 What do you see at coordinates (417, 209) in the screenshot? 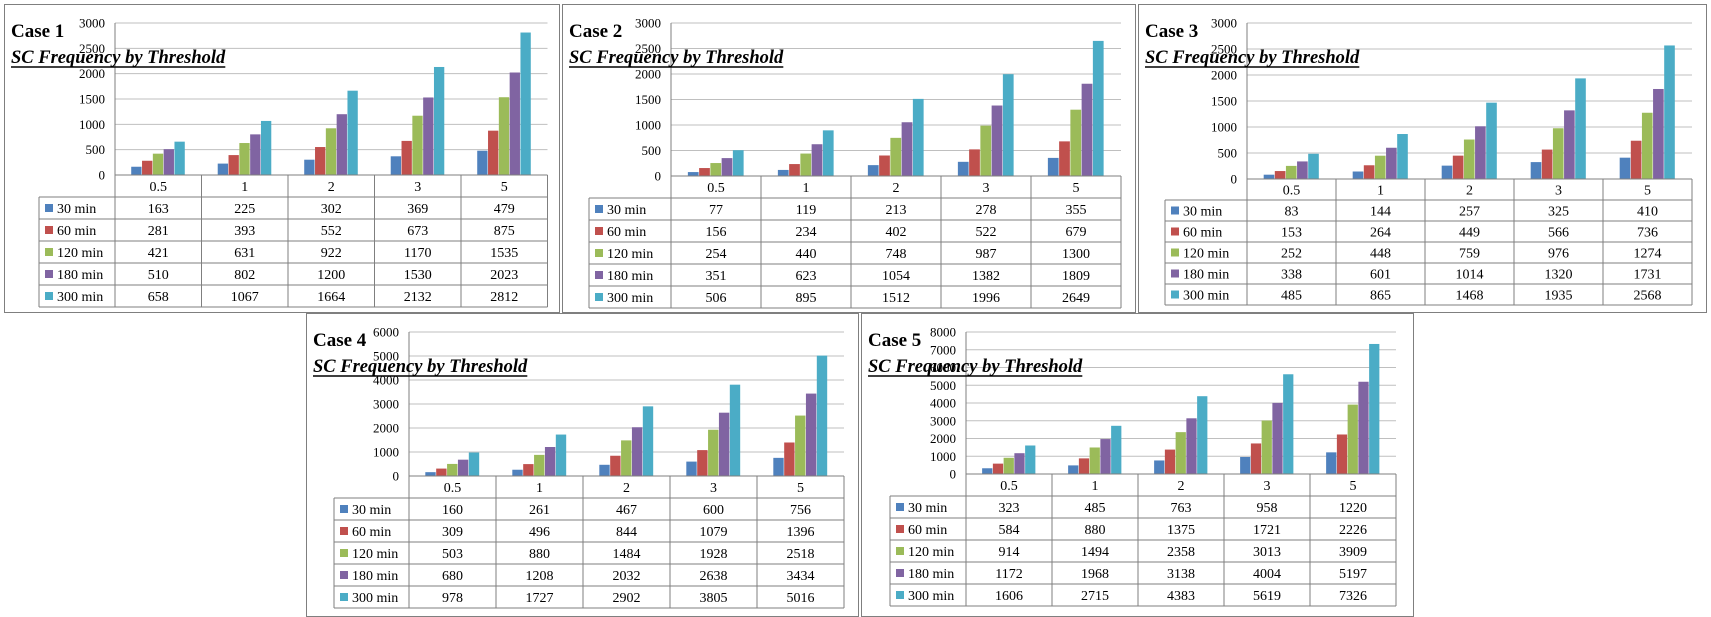
I see `table-cell: 369` at bounding box center [417, 209].